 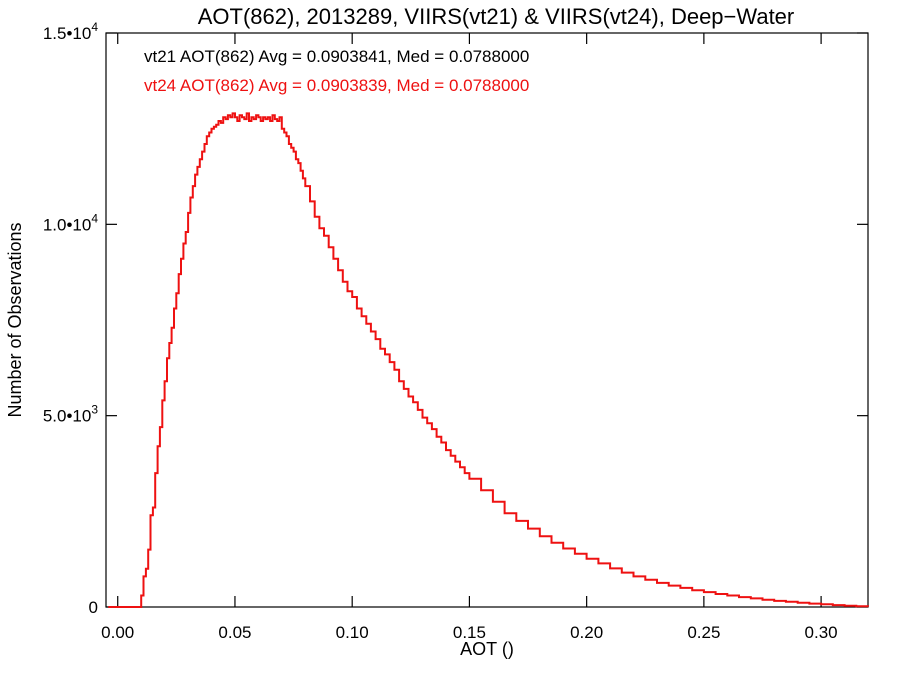 What do you see at coordinates (821, 632) in the screenshot?
I see `x-tick-label: 0.30` at bounding box center [821, 632].